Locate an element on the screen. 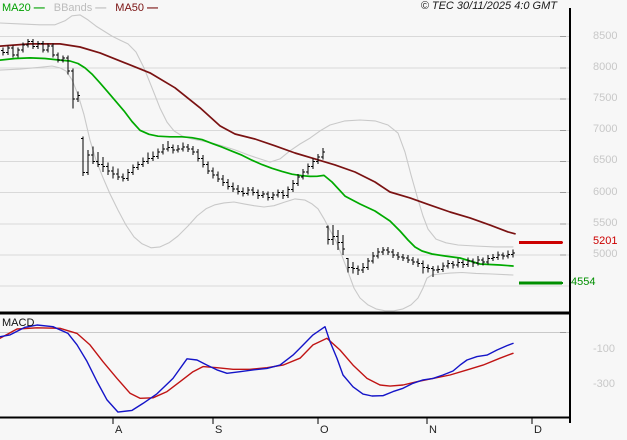 This screenshot has height=440, width=627. resistance-level-label: 5201 is located at coordinates (605, 241).